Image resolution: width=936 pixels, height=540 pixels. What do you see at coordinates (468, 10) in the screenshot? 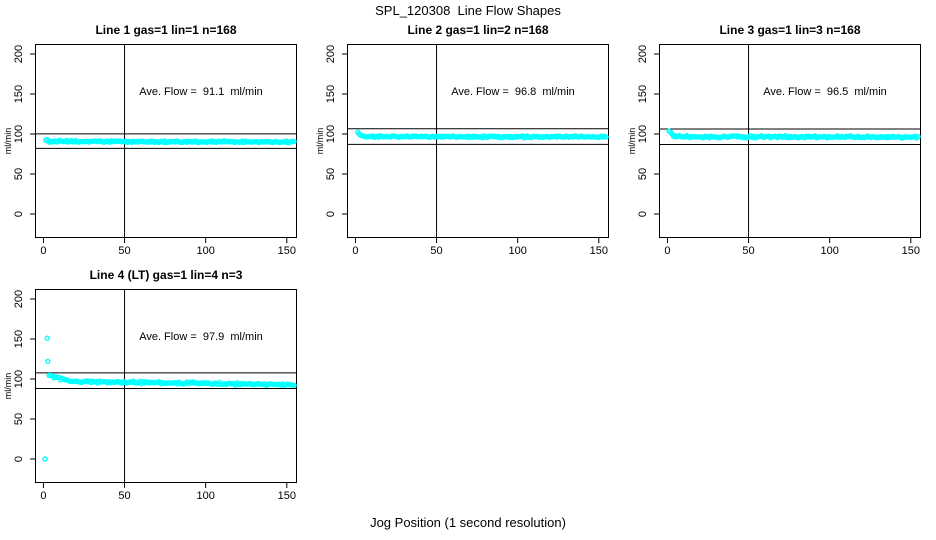
I see `figure-title: SPL_120308 Line Flow Shapes` at bounding box center [468, 10].